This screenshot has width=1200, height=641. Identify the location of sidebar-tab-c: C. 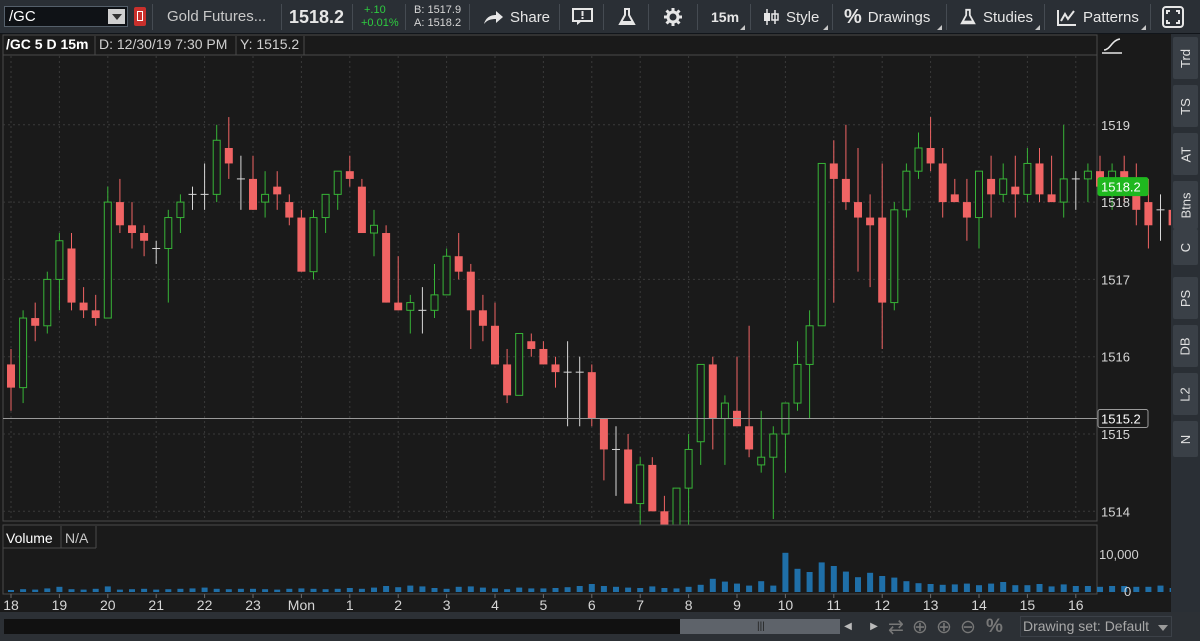
(1185, 247).